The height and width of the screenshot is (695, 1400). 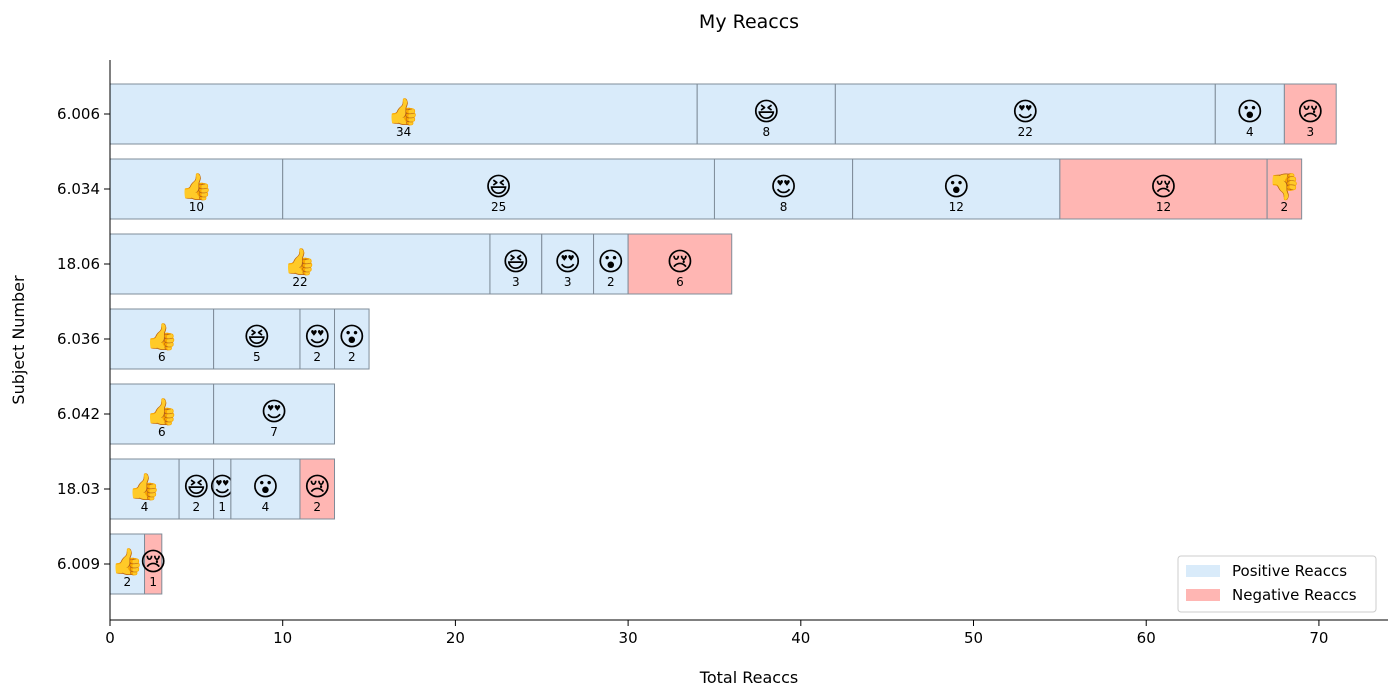 What do you see at coordinates (455, 638) in the screenshot?
I see `x-tick-label: 20` at bounding box center [455, 638].